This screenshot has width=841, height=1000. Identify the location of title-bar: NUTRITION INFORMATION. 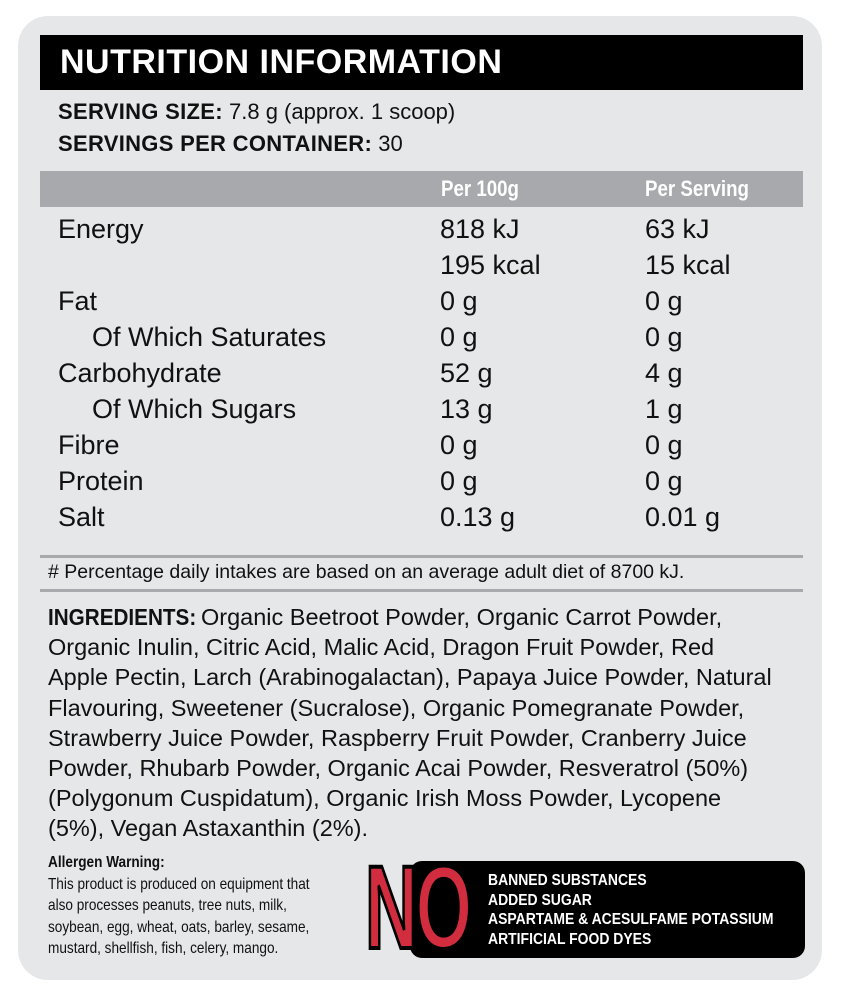
(421, 62).